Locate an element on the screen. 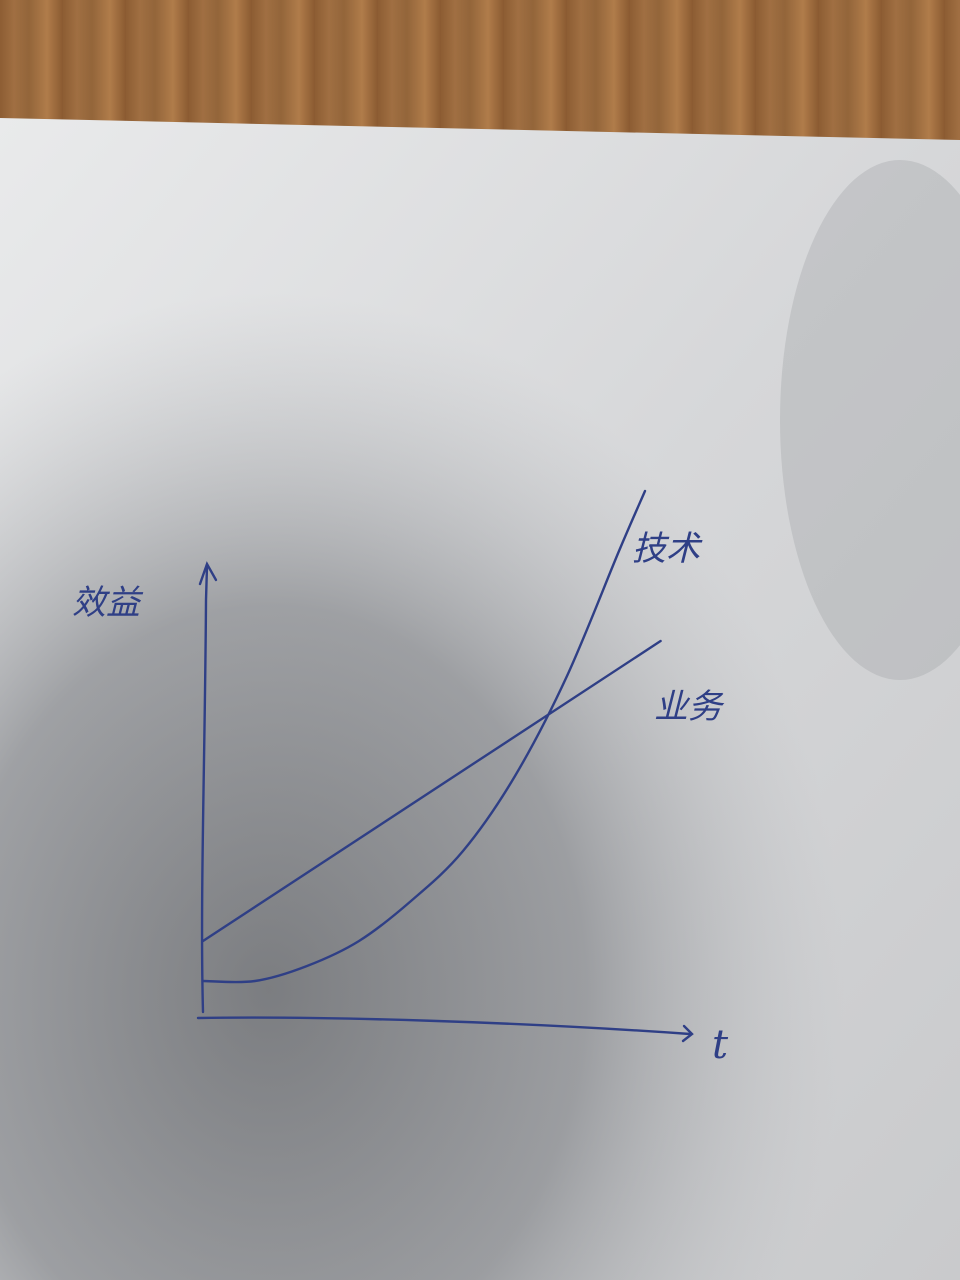  x-axis is located at coordinates (444, 1026).